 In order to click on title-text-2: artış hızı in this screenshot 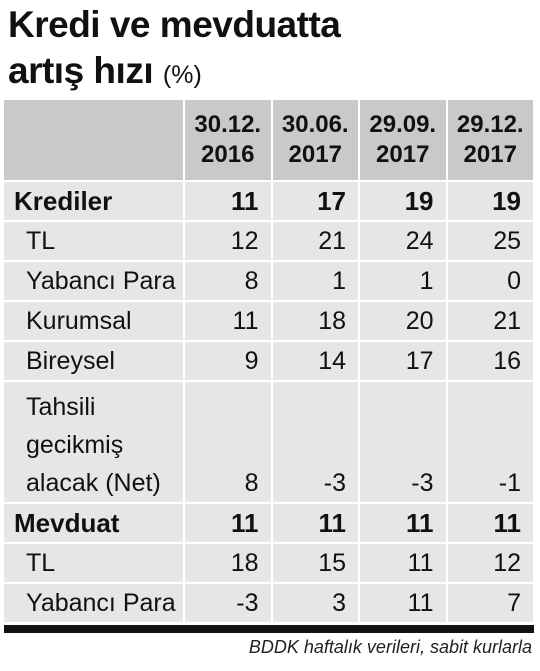, I will do `click(81, 70)`.